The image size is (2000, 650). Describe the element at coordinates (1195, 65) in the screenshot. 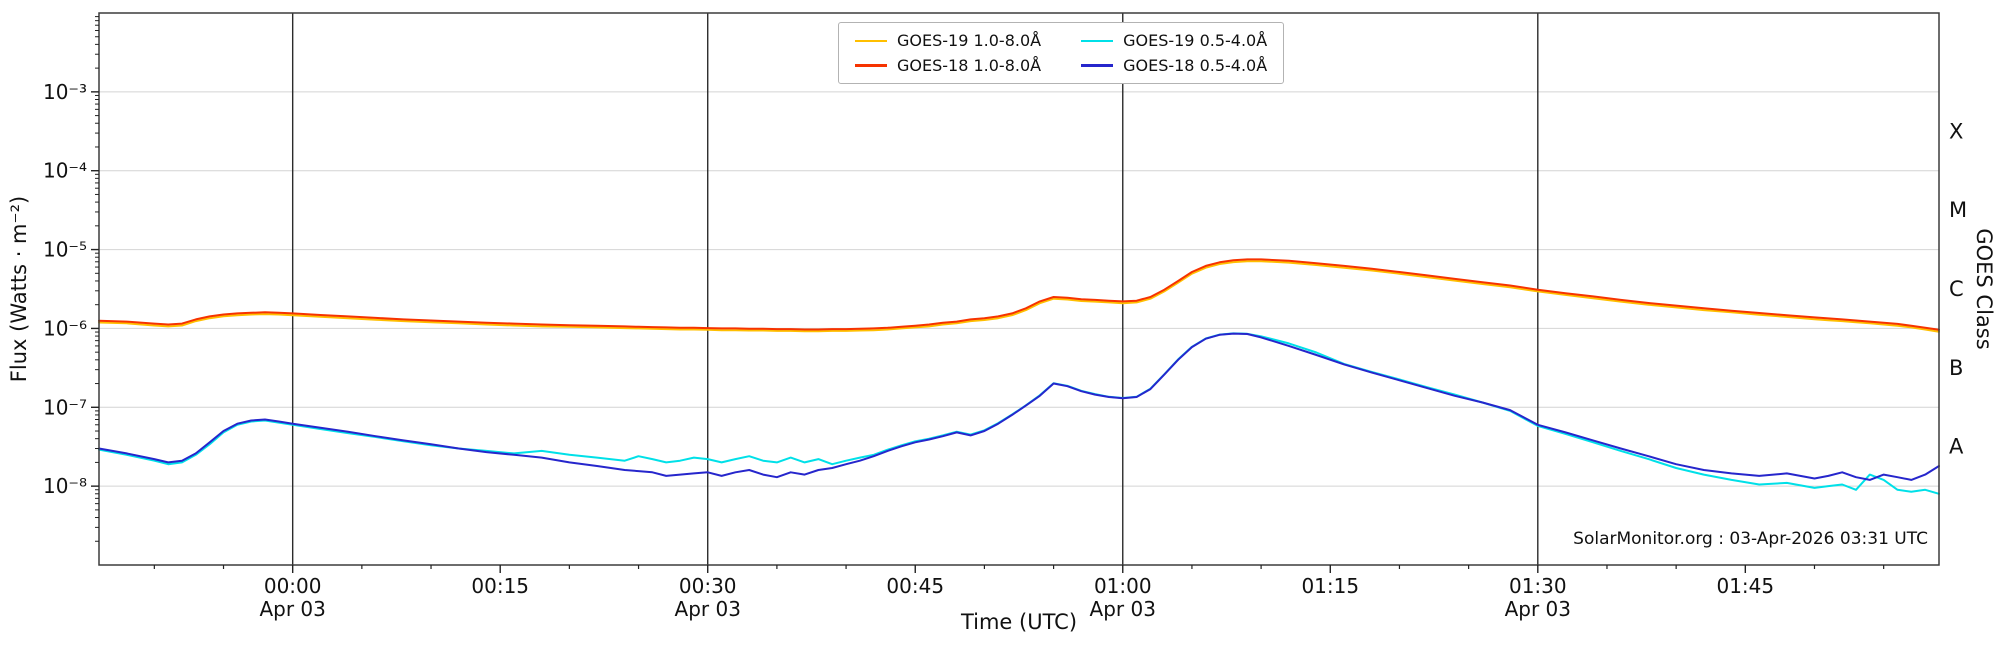

I see `legend-label: GOES-18 0.5-4.0Å` at that location.